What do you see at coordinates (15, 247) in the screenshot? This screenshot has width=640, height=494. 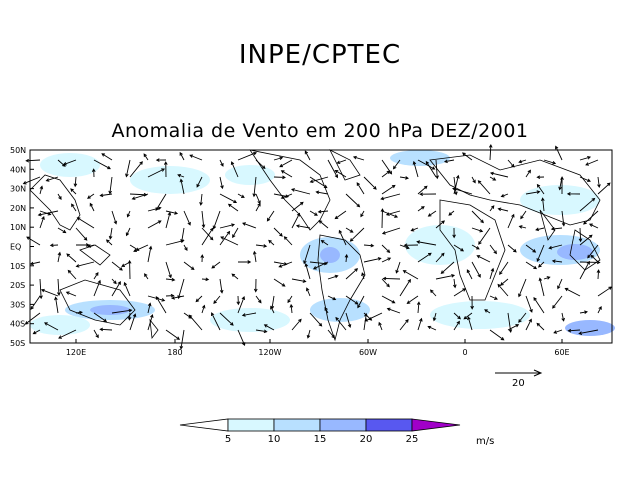 I see `lat-tick-label: EQ` at bounding box center [15, 247].